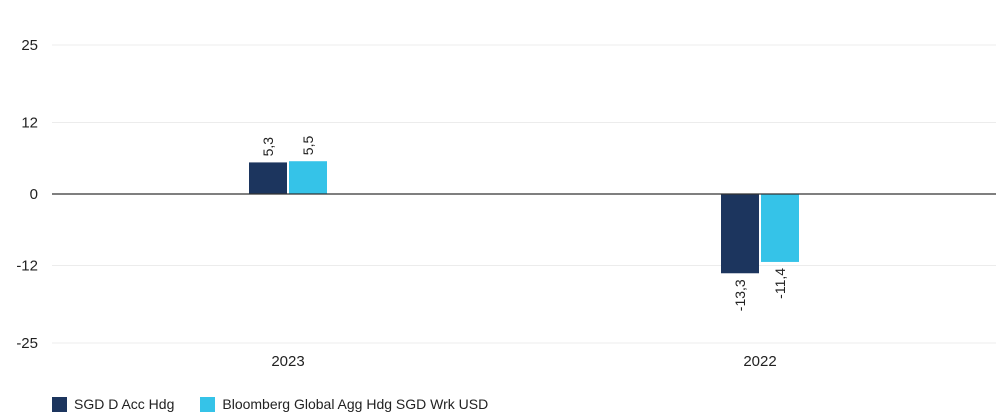 Image resolution: width=996 pixels, height=416 pixels. I want to click on x-axis-category-labels: 2023 2022, so click(523, 361).